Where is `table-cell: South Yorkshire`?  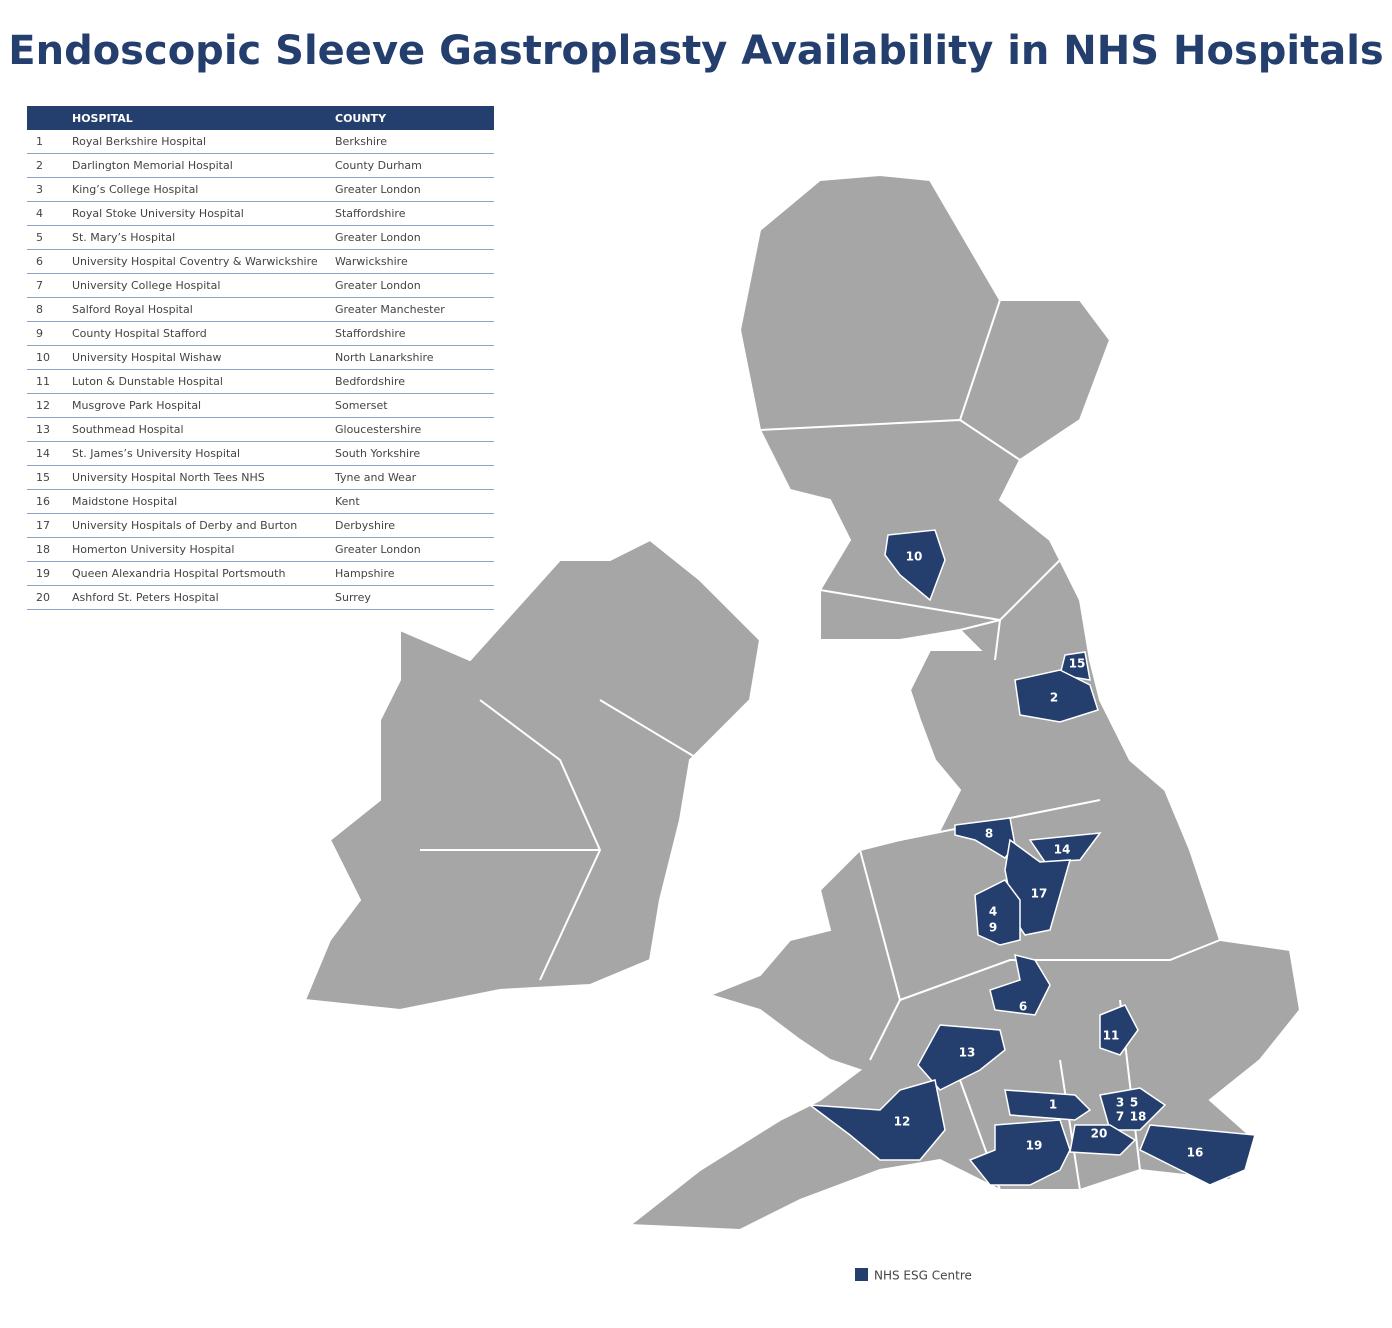
table-cell: South Yorkshire is located at coordinates (414, 453).